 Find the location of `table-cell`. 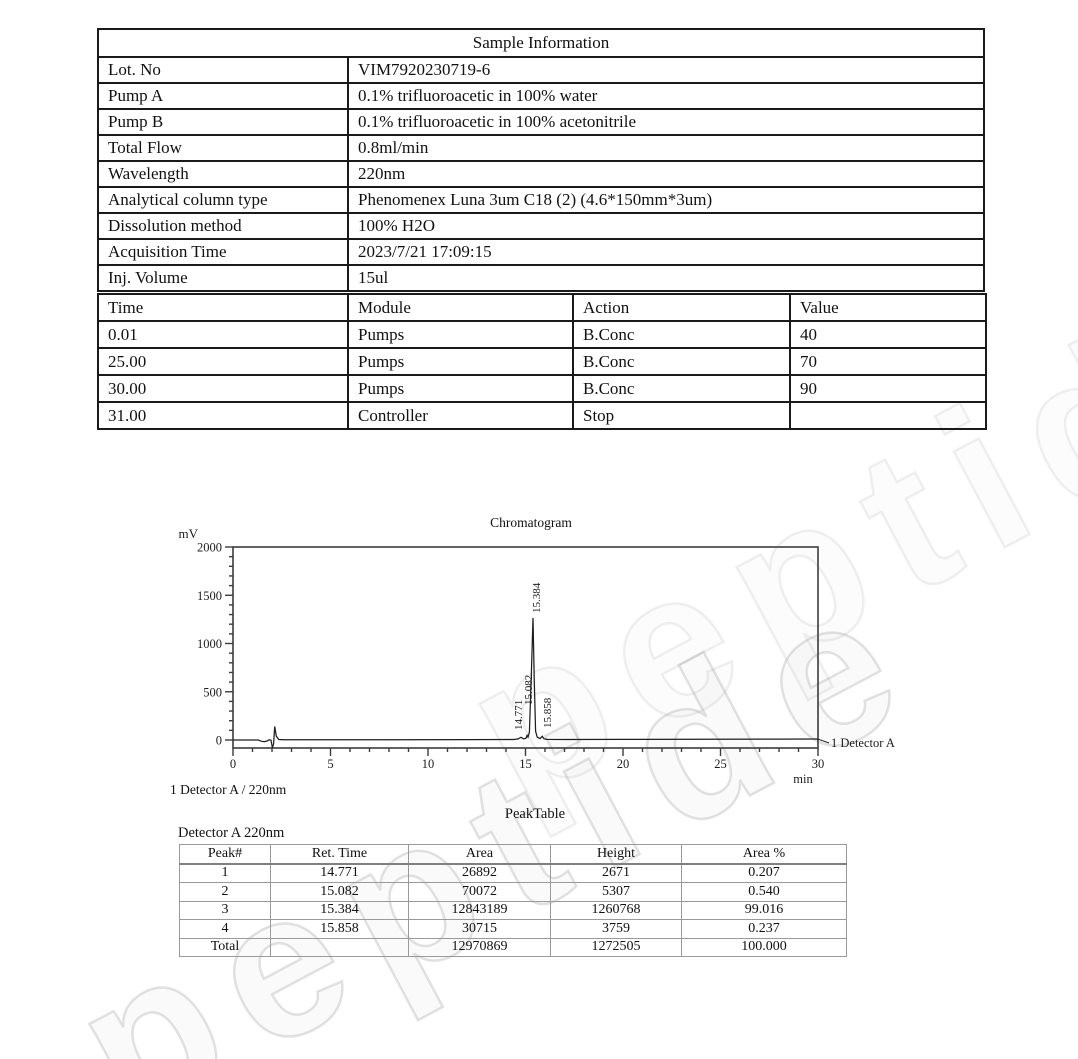

table-cell is located at coordinates (339, 947).